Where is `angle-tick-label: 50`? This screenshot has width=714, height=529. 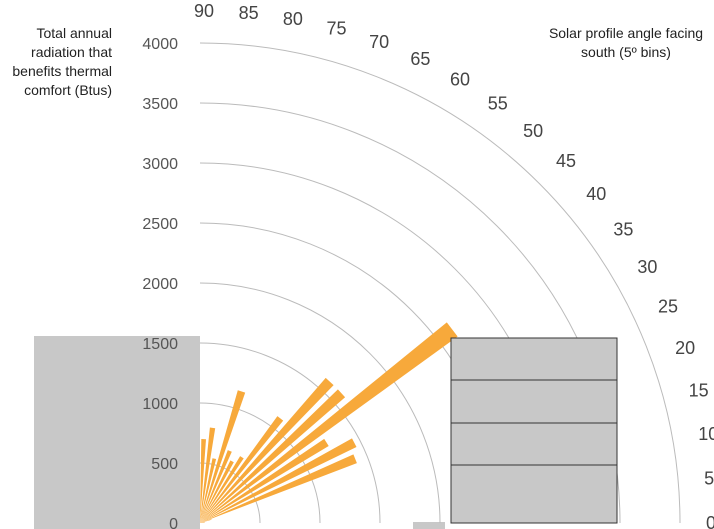
angle-tick-label: 50 is located at coordinates (533, 131).